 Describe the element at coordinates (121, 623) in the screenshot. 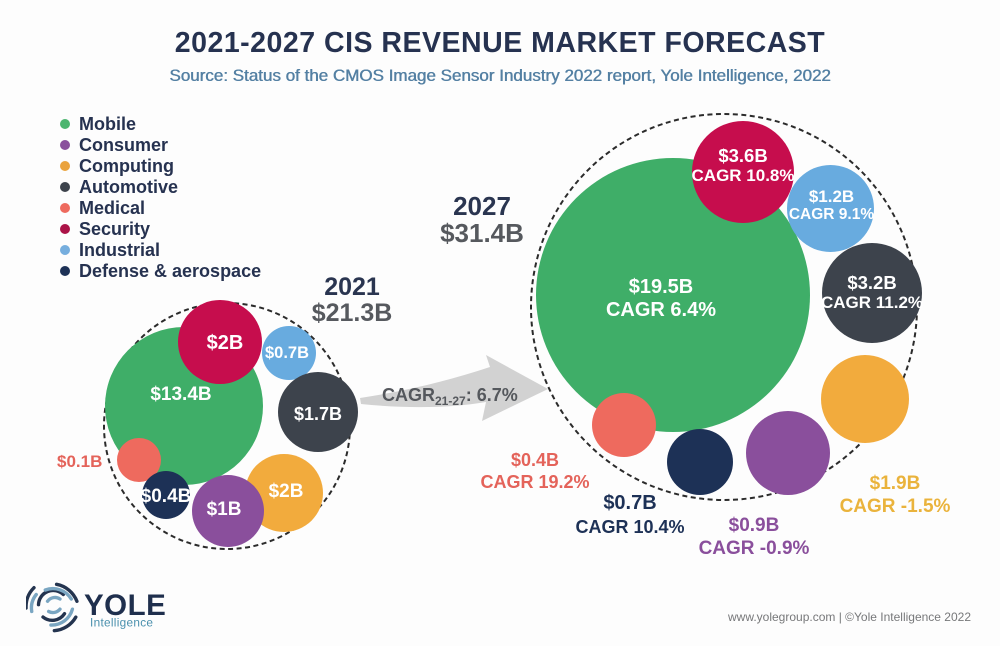

I see `svg-text: Intelligence` at that location.